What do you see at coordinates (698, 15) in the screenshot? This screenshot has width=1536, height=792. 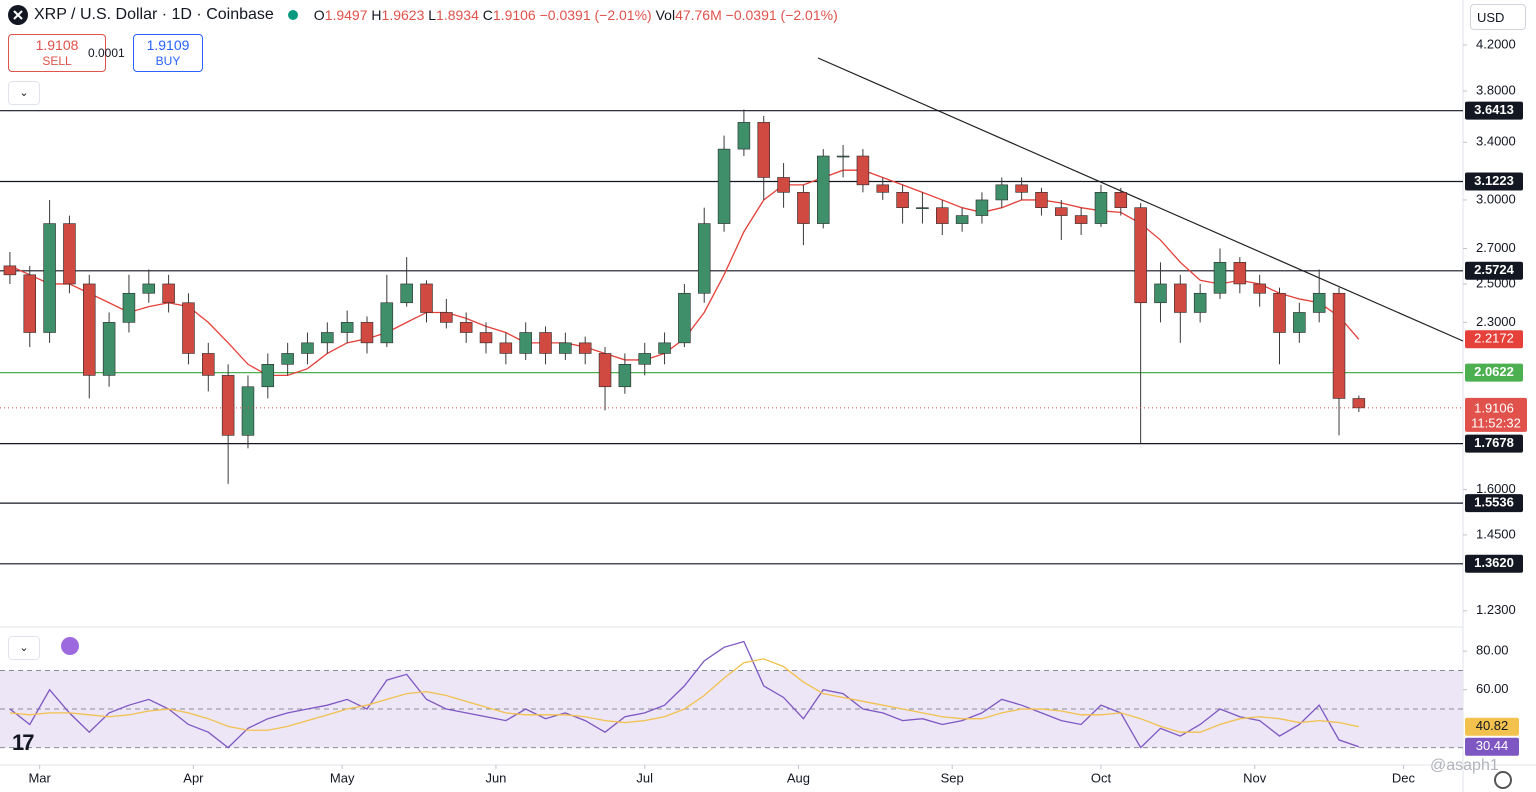 I see `volume: 47.76M` at bounding box center [698, 15].